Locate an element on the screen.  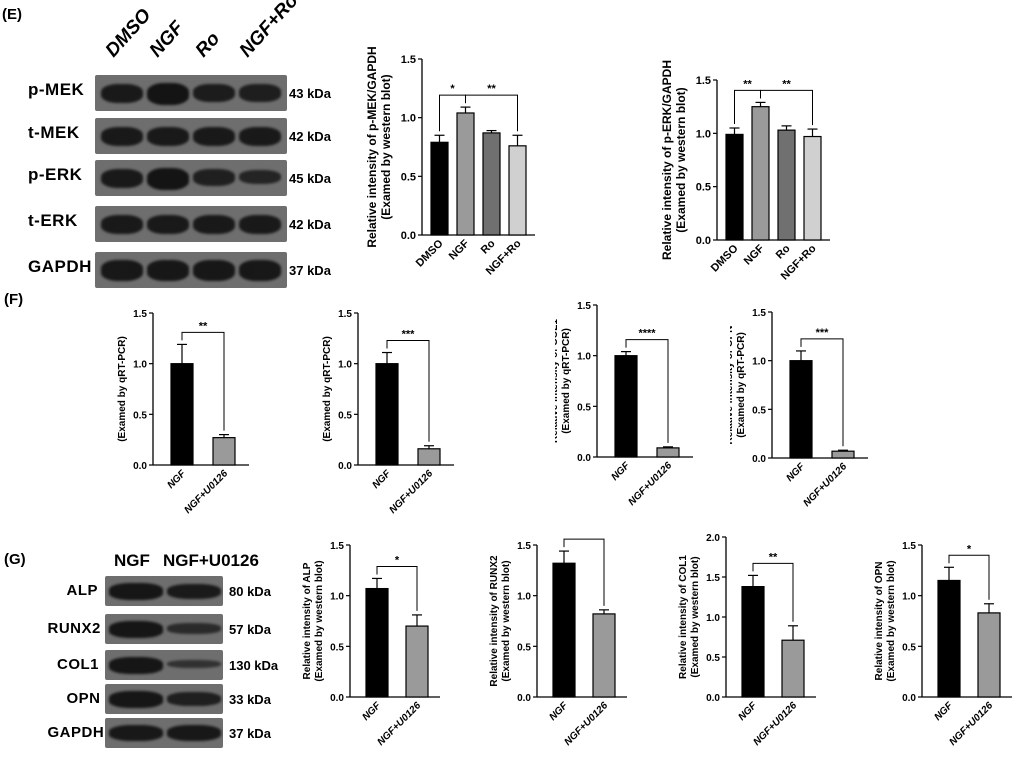
e-perk-ytick-label: 1.0 is located at coordinates (703, 134).